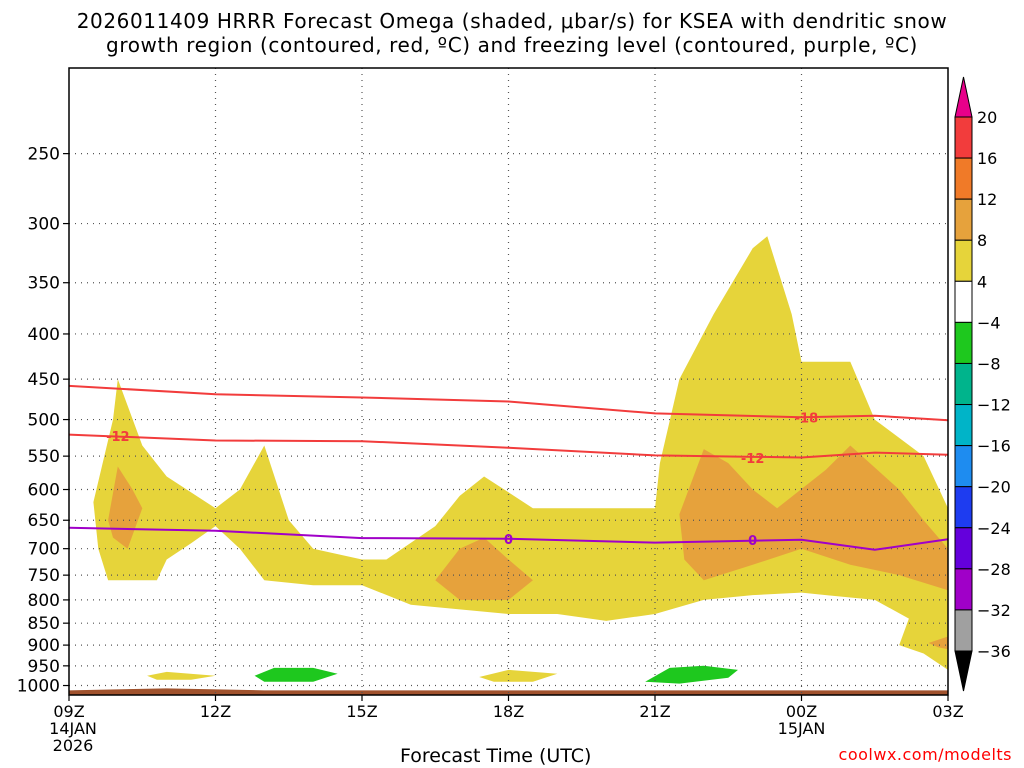  What do you see at coordinates (296, 674) in the screenshot?
I see `omega-neg-lowA` at bounding box center [296, 674].